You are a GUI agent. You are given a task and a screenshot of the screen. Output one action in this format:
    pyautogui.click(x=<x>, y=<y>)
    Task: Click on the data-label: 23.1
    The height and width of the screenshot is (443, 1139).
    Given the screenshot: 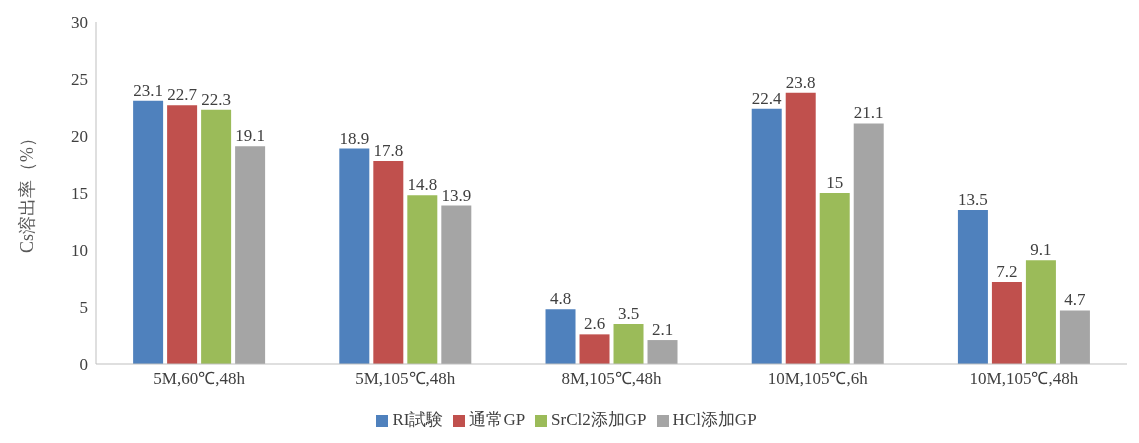 What is the action you would take?
    pyautogui.click(x=148, y=90)
    